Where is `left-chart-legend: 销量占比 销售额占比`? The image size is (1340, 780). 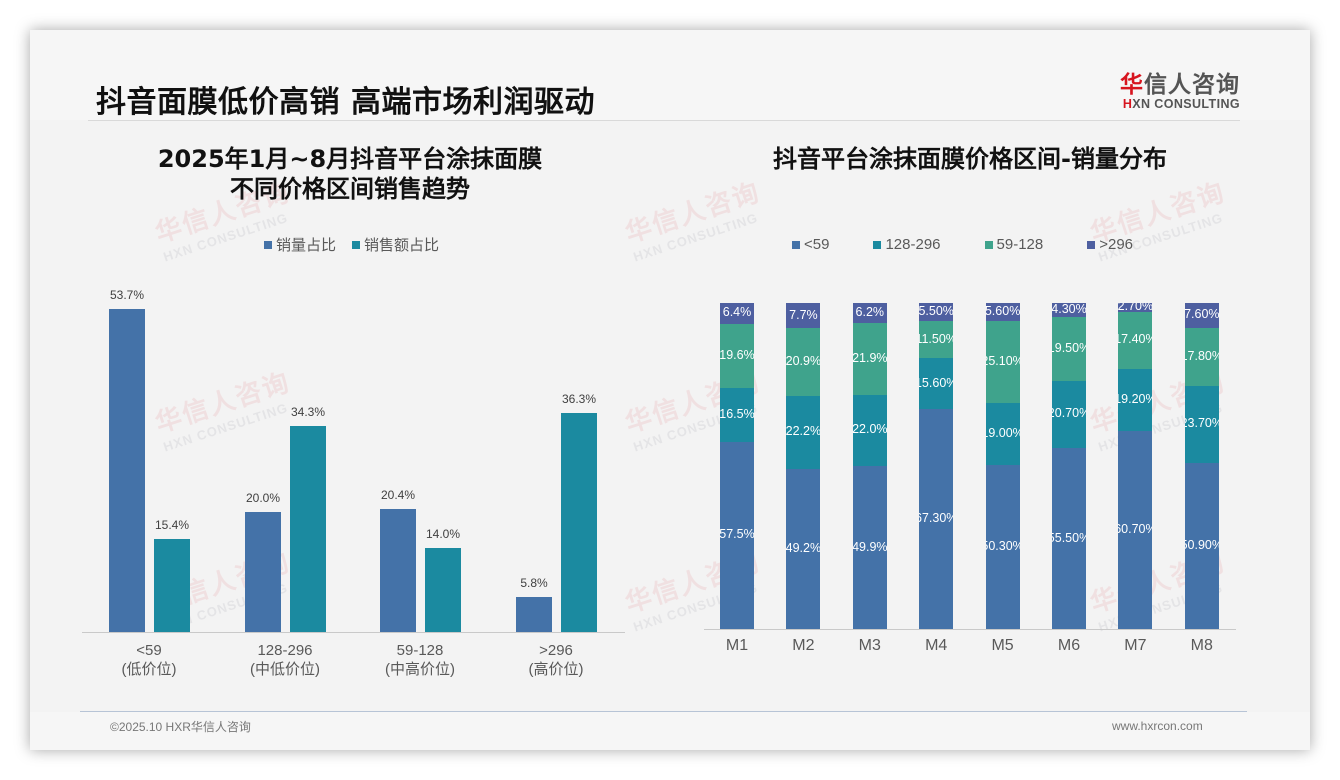 left-chart-legend: 销量占比 销售额占比 is located at coordinates (351, 244).